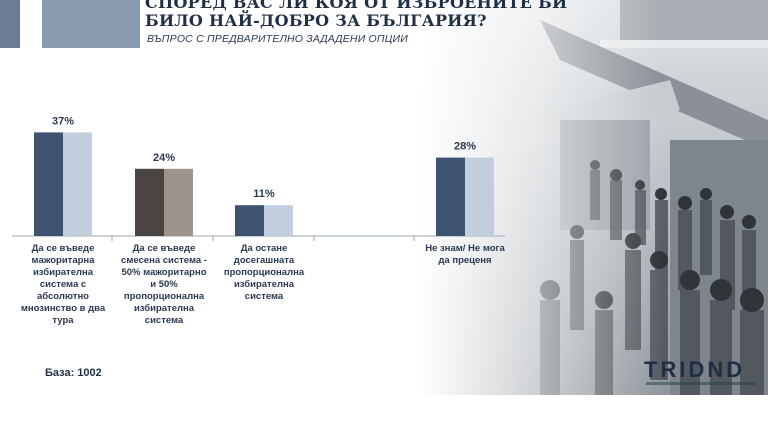  I want to click on title-line-2: БИЛО НАЙ-ДОБРО ЗА БЪЛГАРИЯ?, so click(316, 20).